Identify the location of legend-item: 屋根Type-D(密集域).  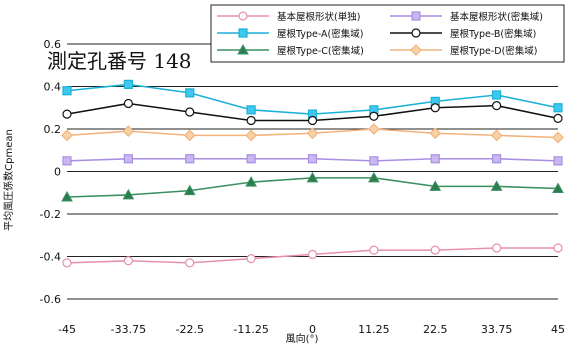
(463, 50).